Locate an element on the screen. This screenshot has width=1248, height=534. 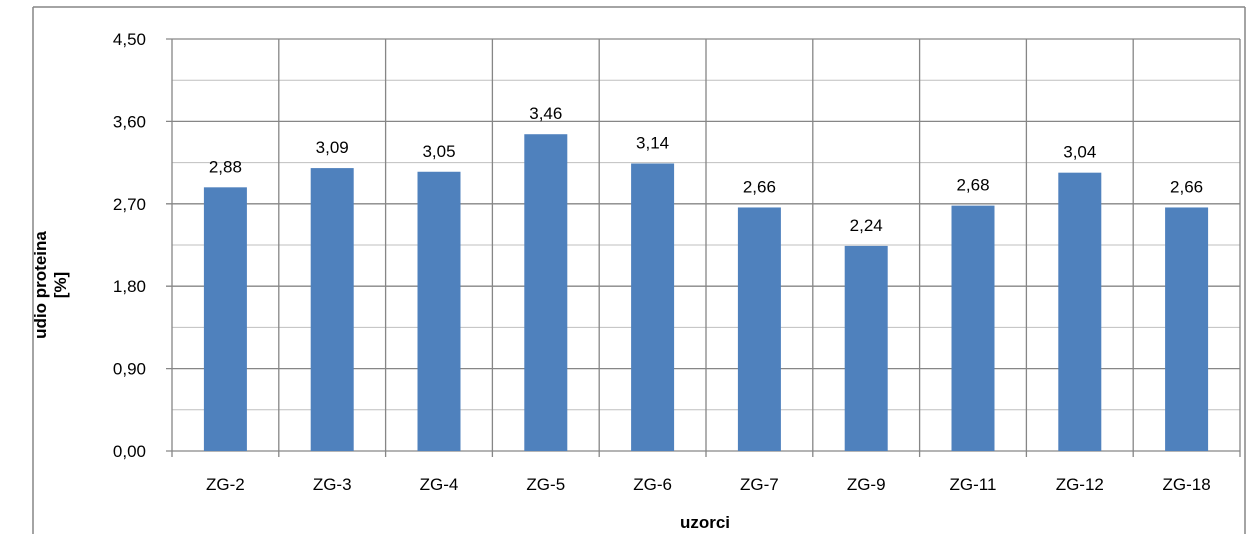
data-label-zg-12: 3,04 is located at coordinates (1079, 152).